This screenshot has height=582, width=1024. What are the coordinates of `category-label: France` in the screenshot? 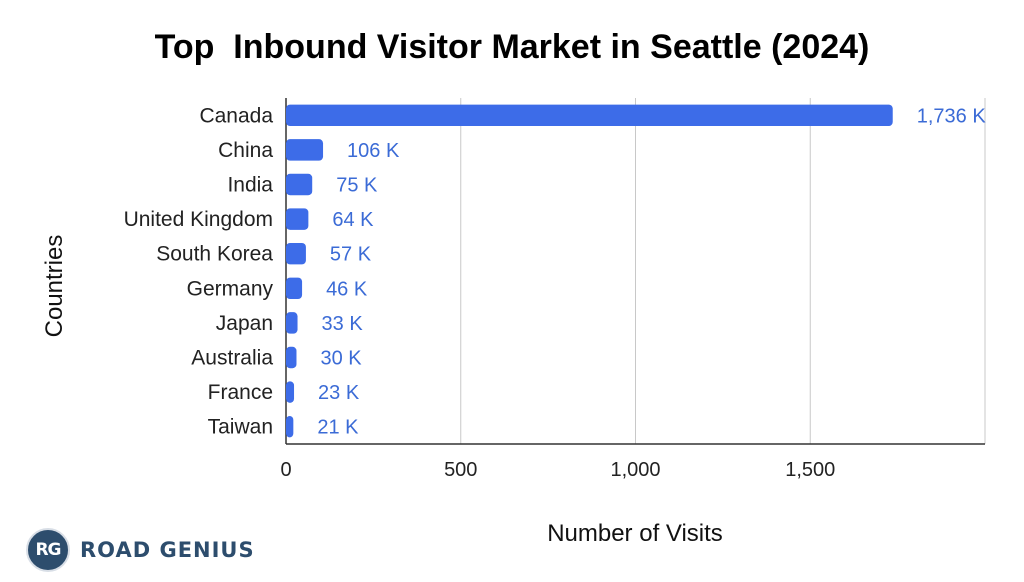 It's located at (240, 392).